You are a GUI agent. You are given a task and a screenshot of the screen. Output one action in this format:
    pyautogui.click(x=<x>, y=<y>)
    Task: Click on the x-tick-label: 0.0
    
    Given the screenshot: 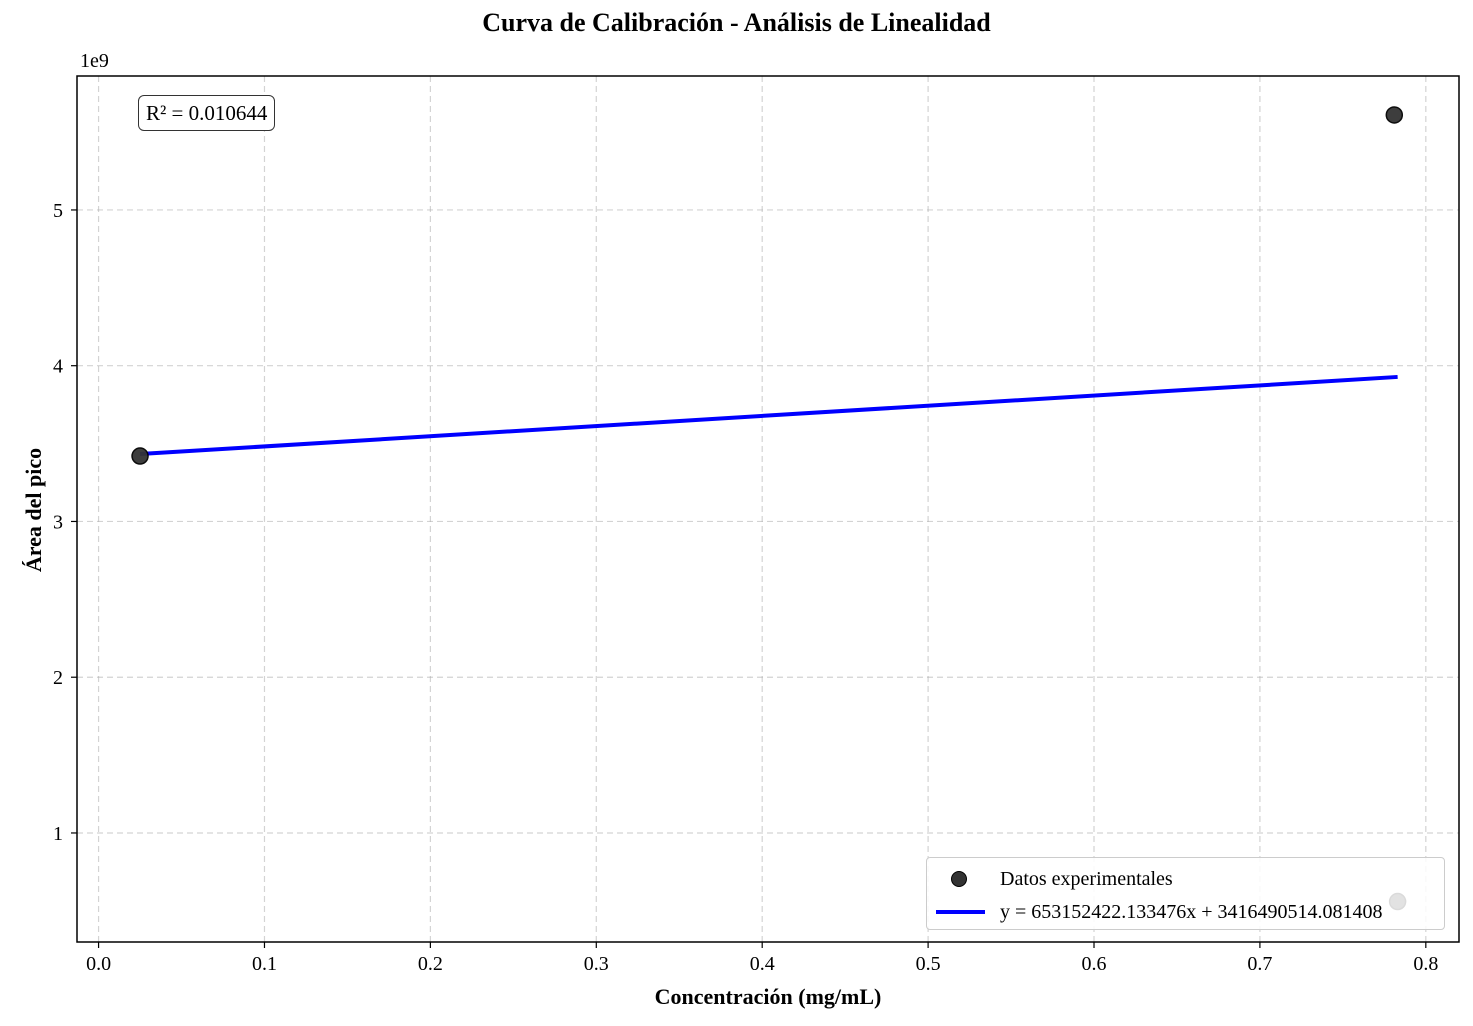 What is the action you would take?
    pyautogui.click(x=98, y=964)
    